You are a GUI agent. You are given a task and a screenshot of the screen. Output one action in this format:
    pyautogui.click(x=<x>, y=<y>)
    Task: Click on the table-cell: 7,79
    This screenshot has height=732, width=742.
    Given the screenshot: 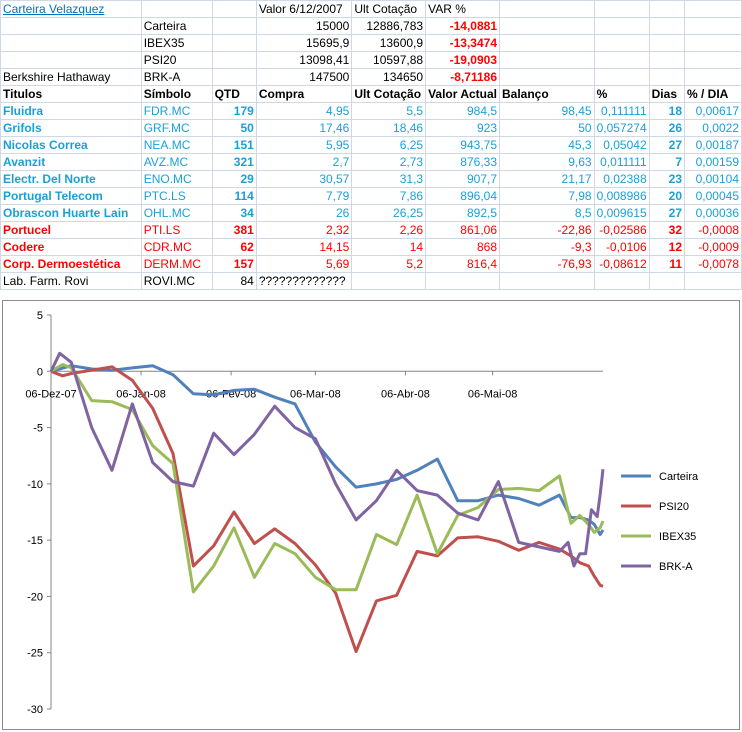 What is the action you would take?
    pyautogui.click(x=304, y=196)
    